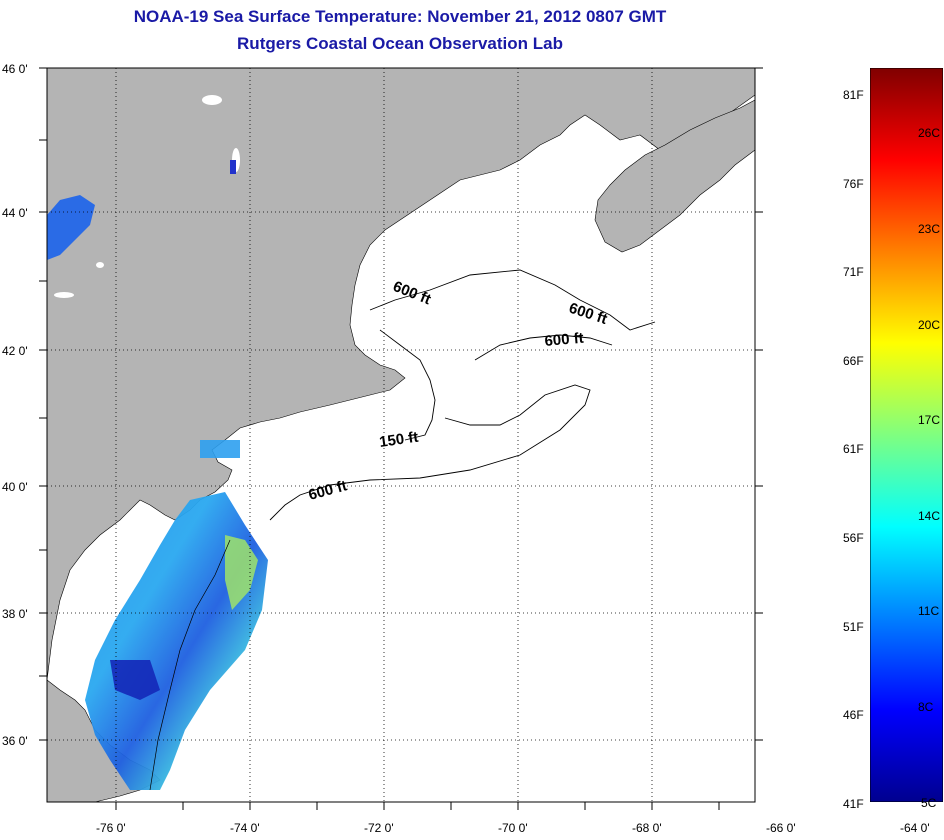 The height and width of the screenshot is (840, 944). Describe the element at coordinates (233, 167) in the screenshot. I see `lake-sst` at that location.